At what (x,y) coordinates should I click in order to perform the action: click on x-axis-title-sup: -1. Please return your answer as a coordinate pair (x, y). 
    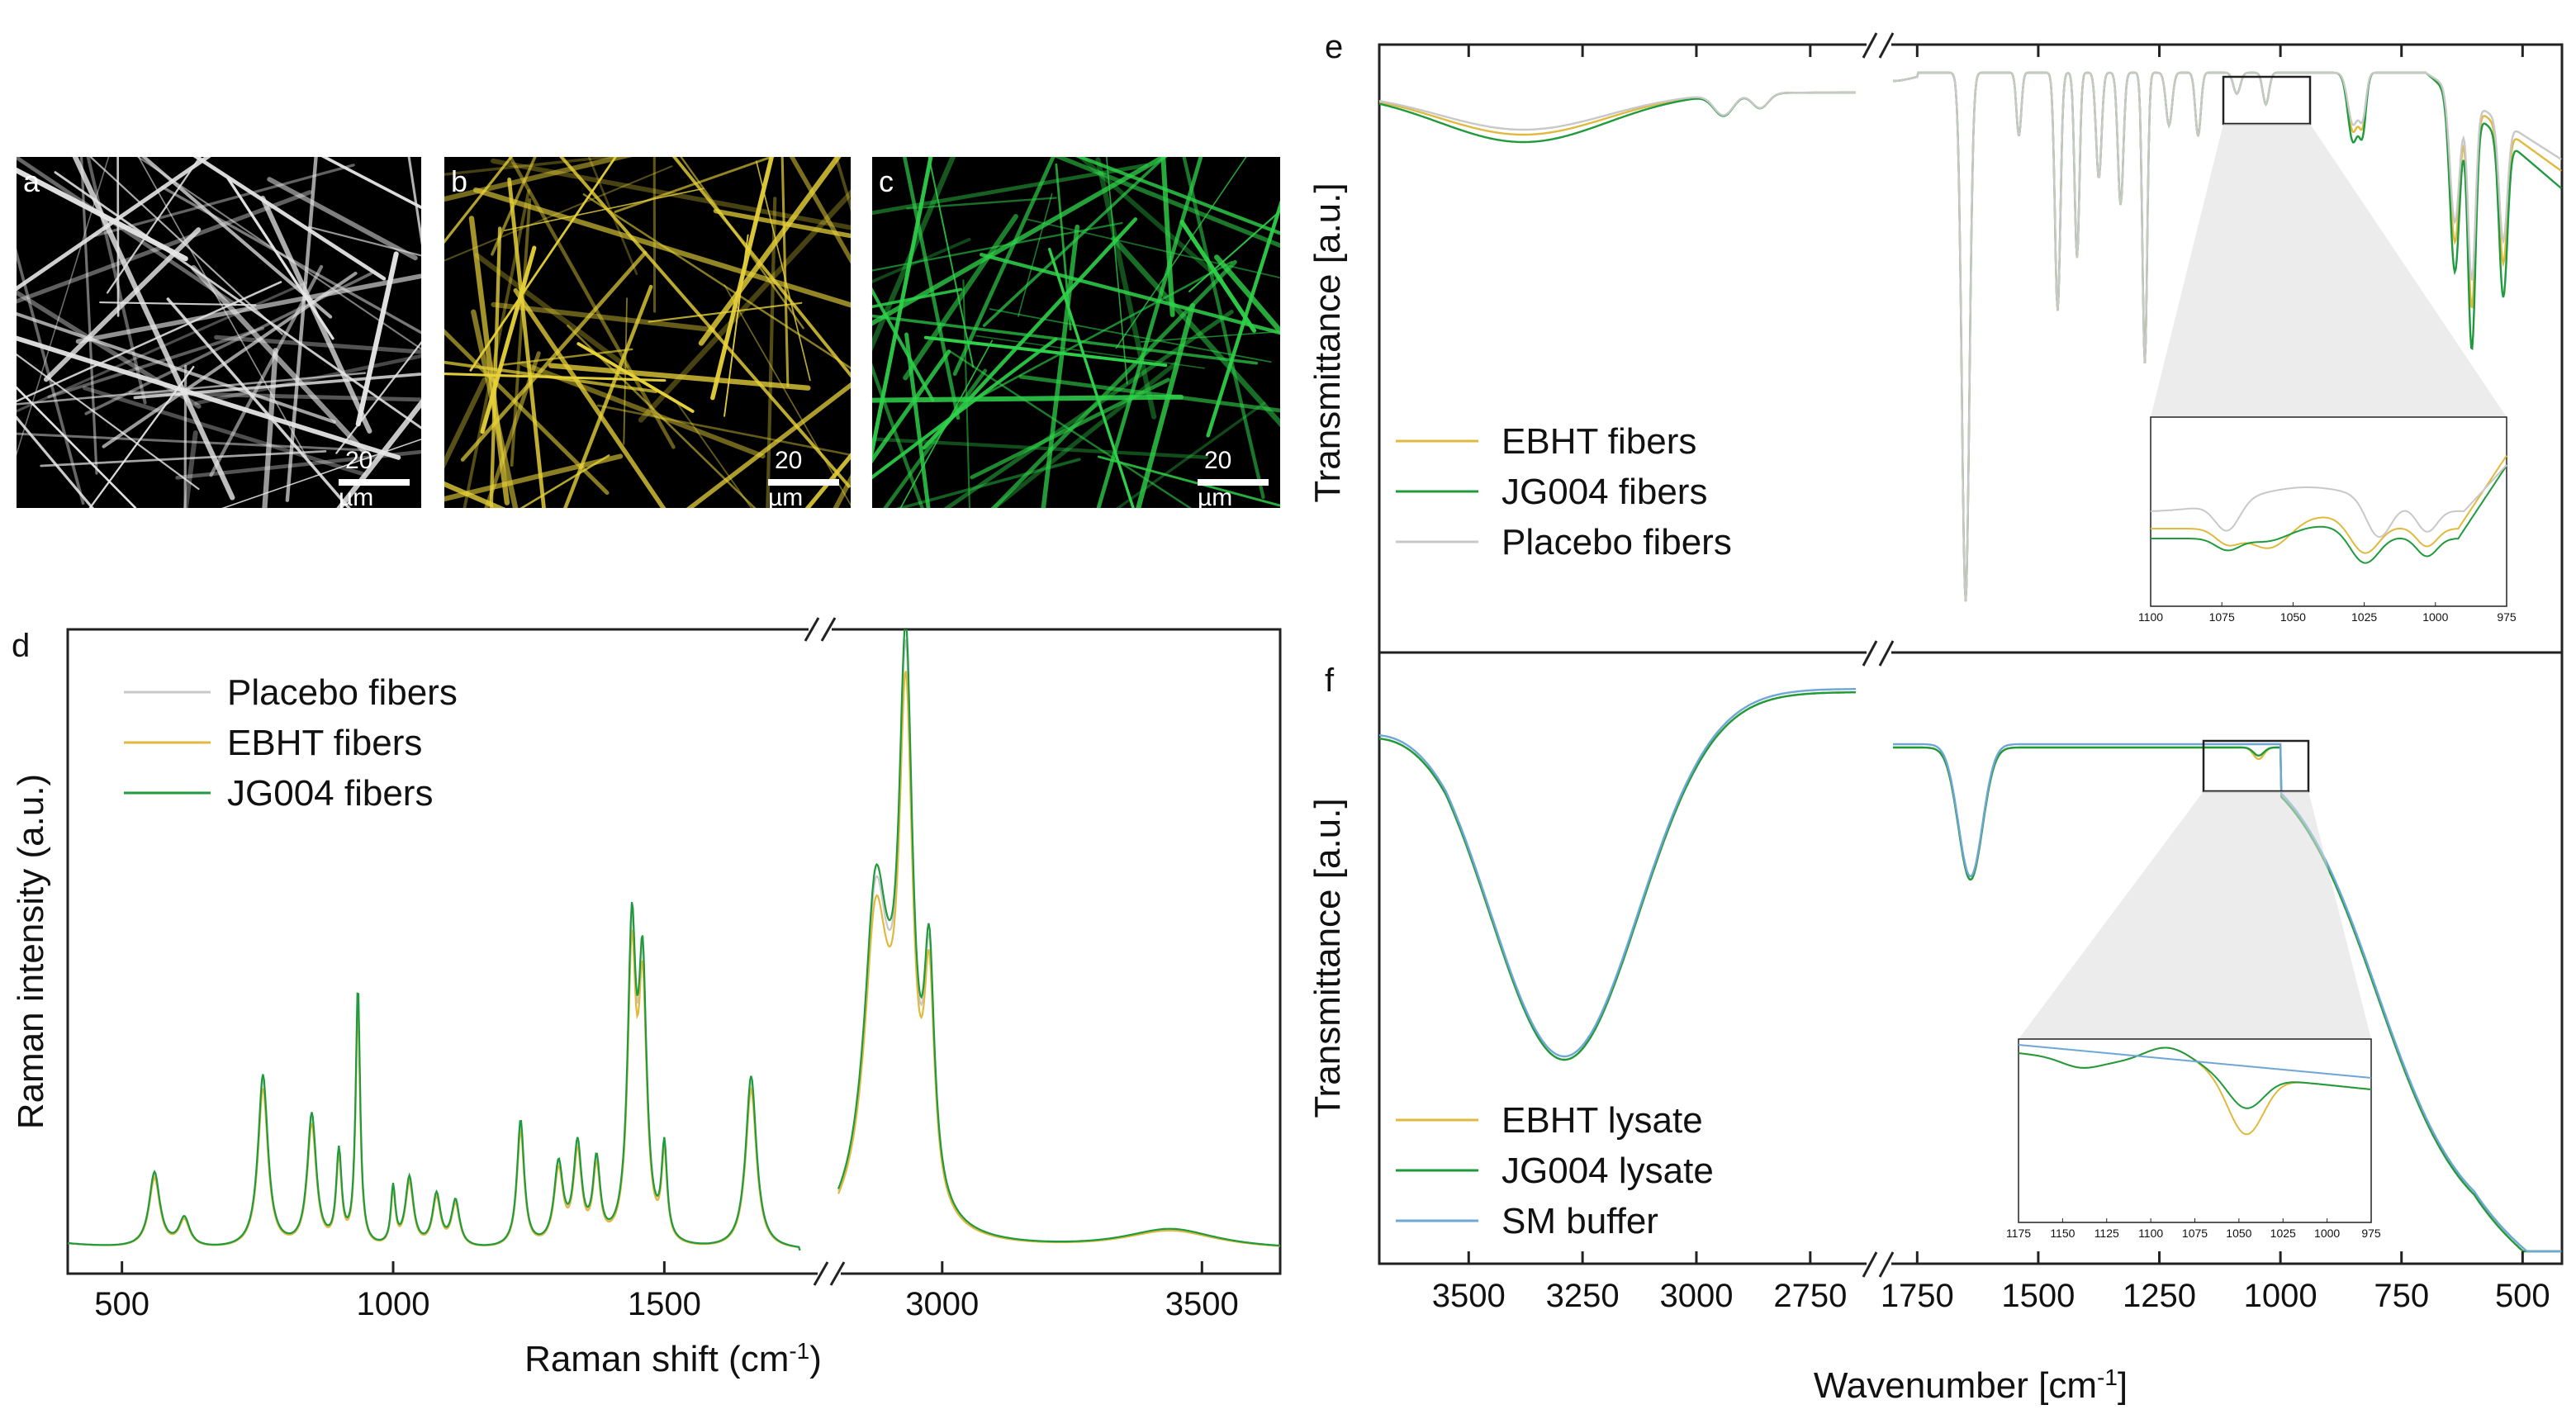
    Looking at the image, I should click on (799, 1351).